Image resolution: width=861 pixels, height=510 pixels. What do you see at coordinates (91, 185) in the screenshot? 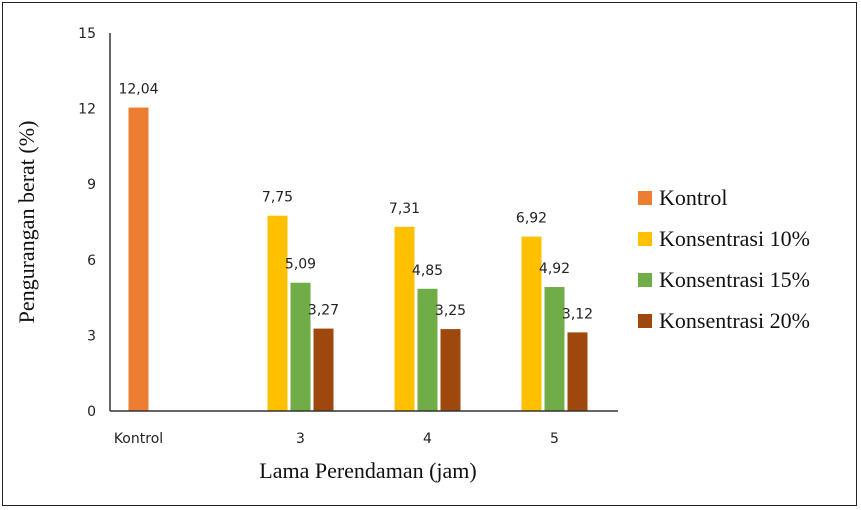
I see `y-tick-label: 9` at bounding box center [91, 185].